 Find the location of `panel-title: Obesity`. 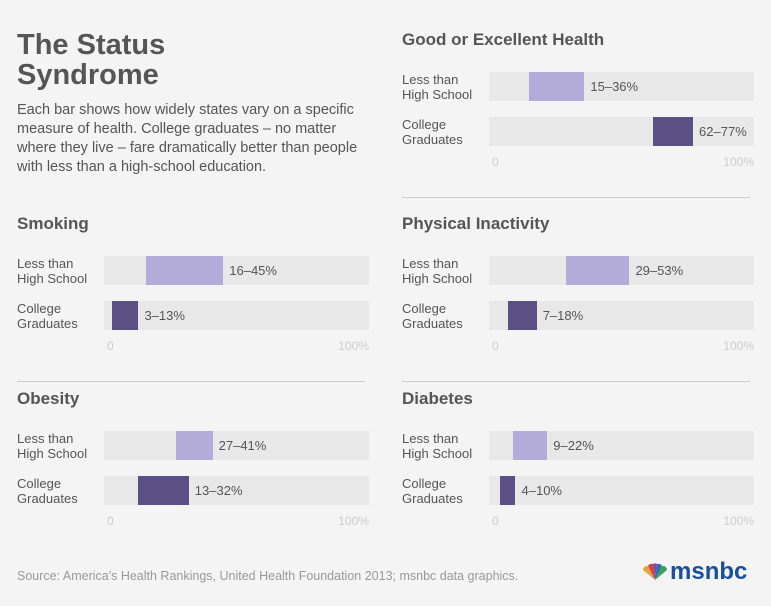

panel-title: Obesity is located at coordinates (48, 398).